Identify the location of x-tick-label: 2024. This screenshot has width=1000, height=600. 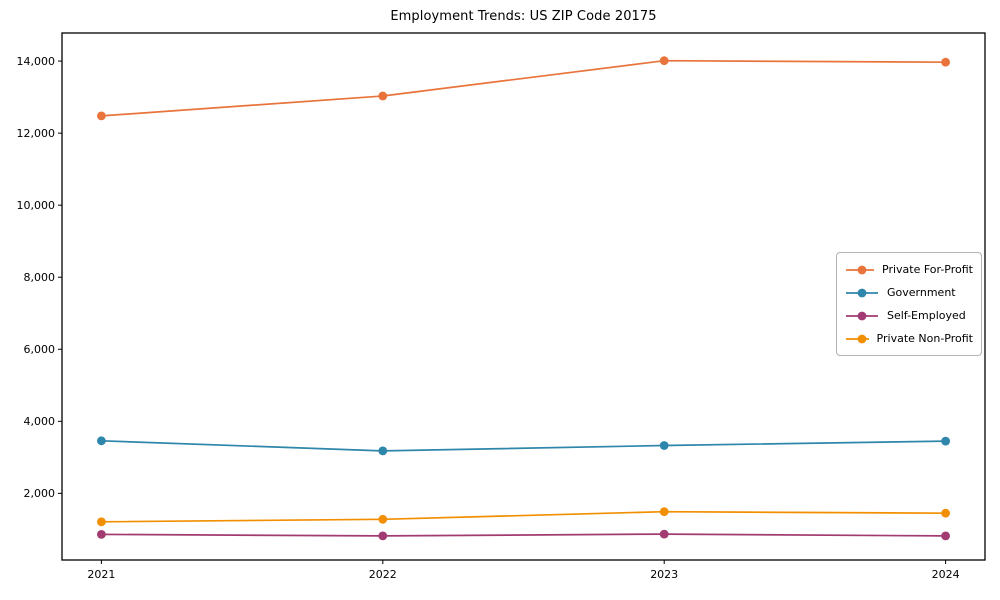
(946, 574).